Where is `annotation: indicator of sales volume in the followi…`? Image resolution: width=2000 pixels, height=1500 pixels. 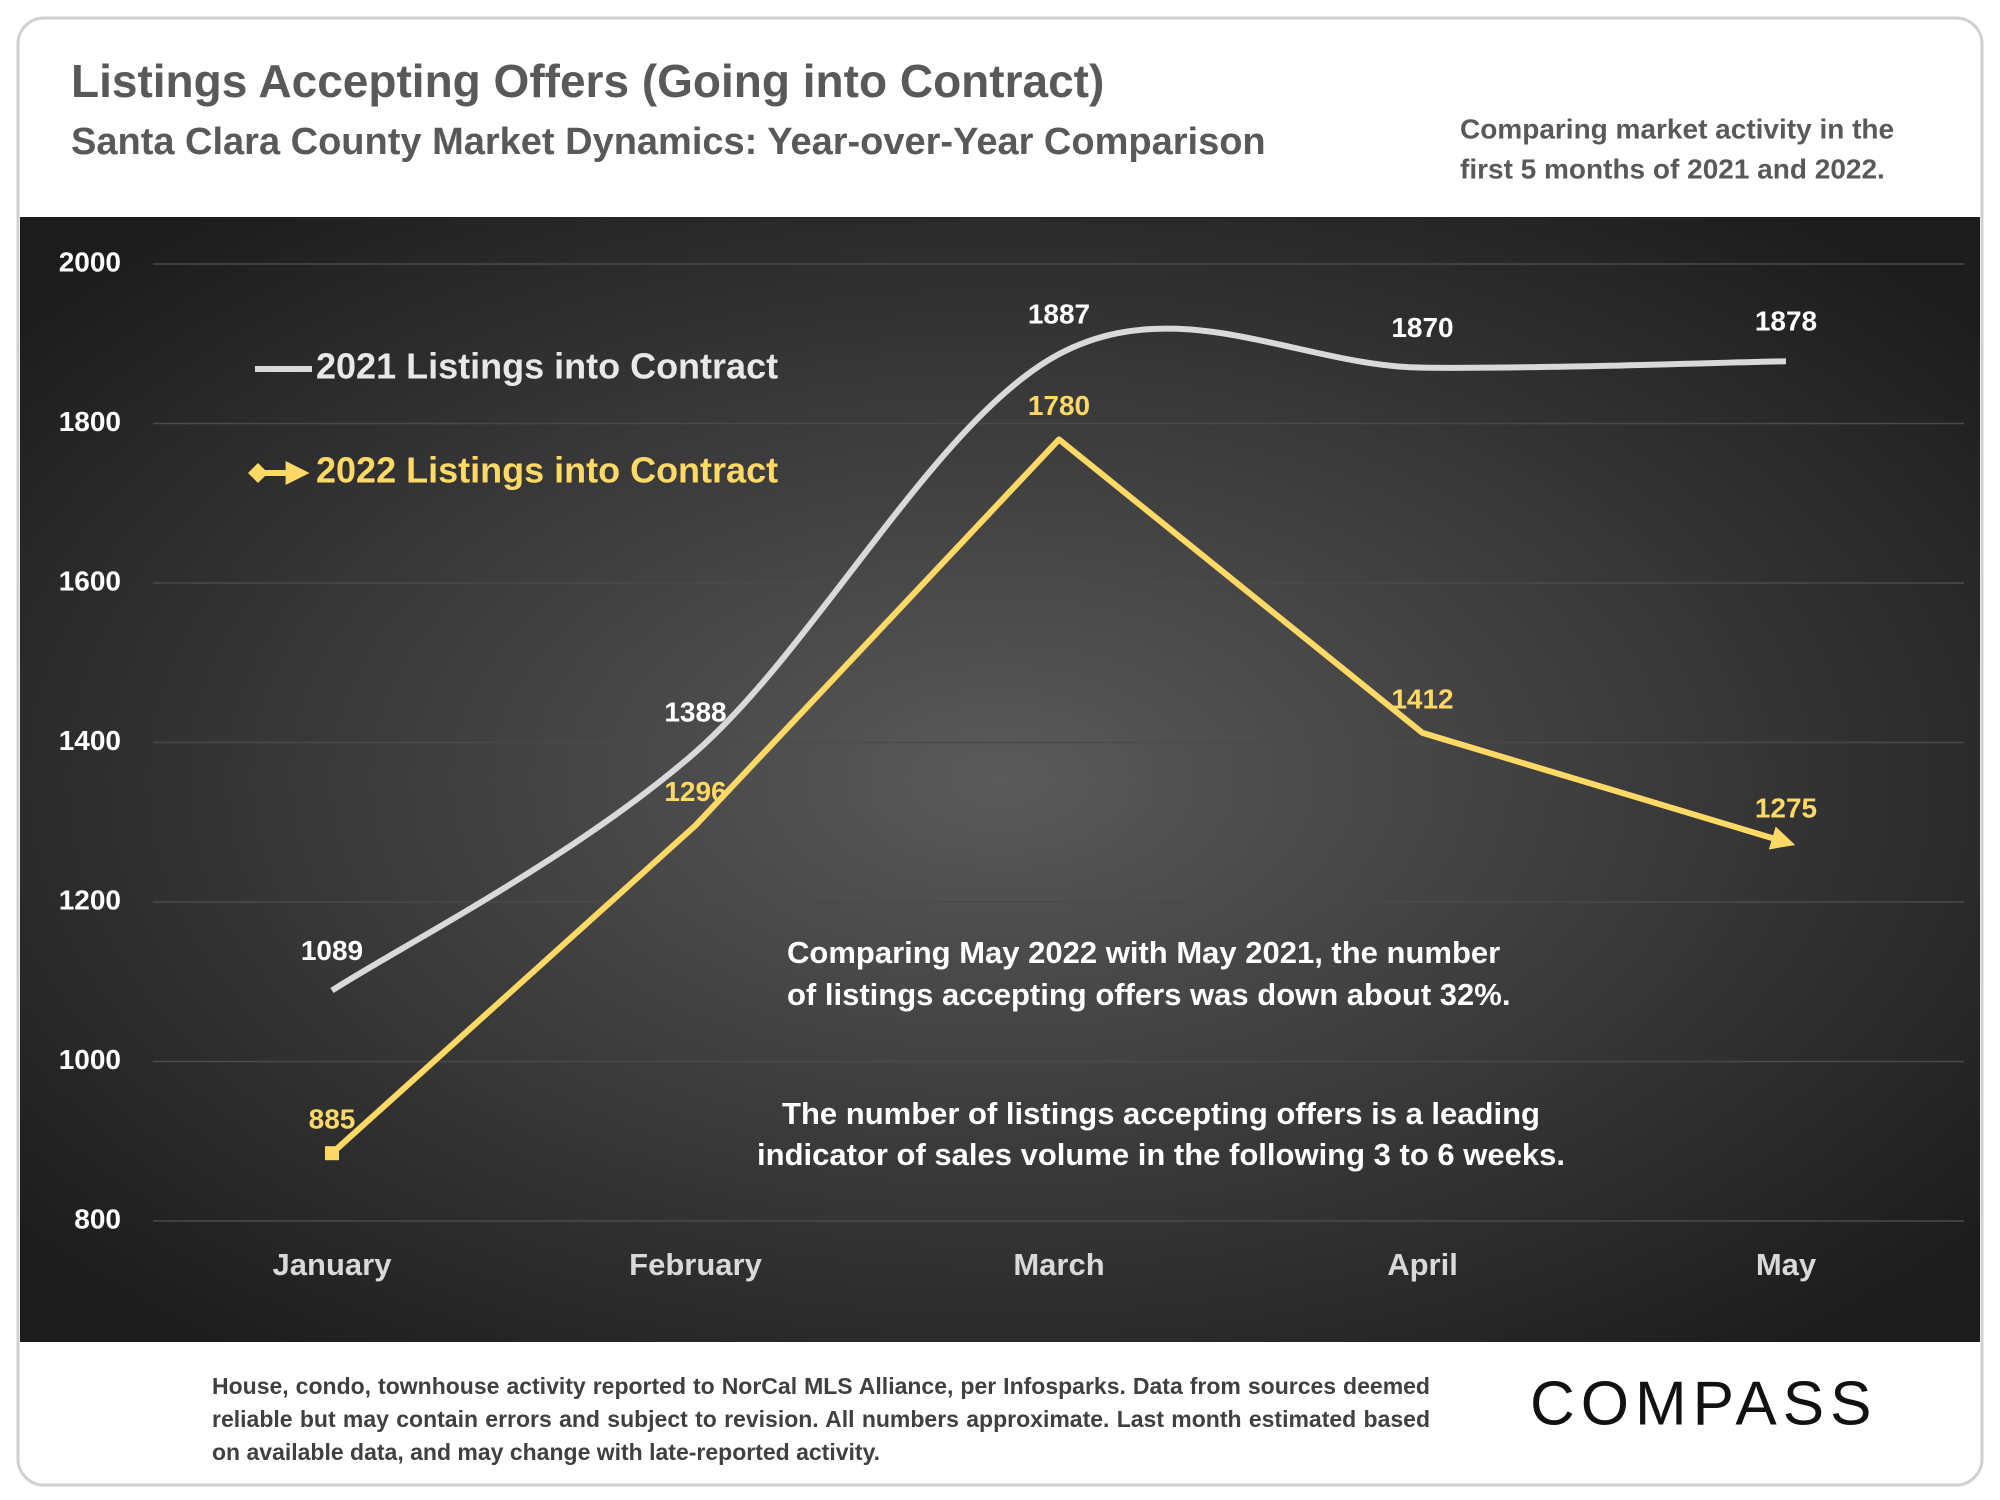
annotation: indicator of sales volume in the followi… is located at coordinates (1161, 1154).